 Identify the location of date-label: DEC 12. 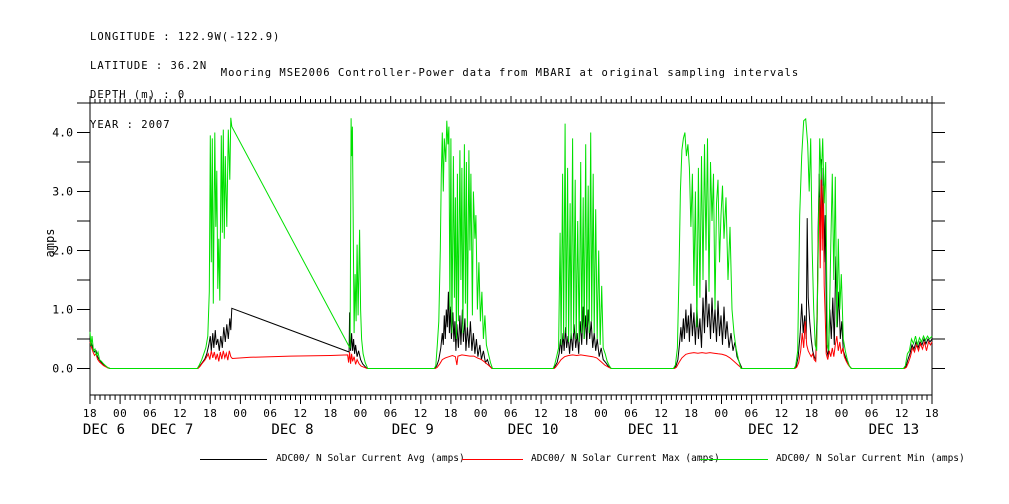
(773, 430).